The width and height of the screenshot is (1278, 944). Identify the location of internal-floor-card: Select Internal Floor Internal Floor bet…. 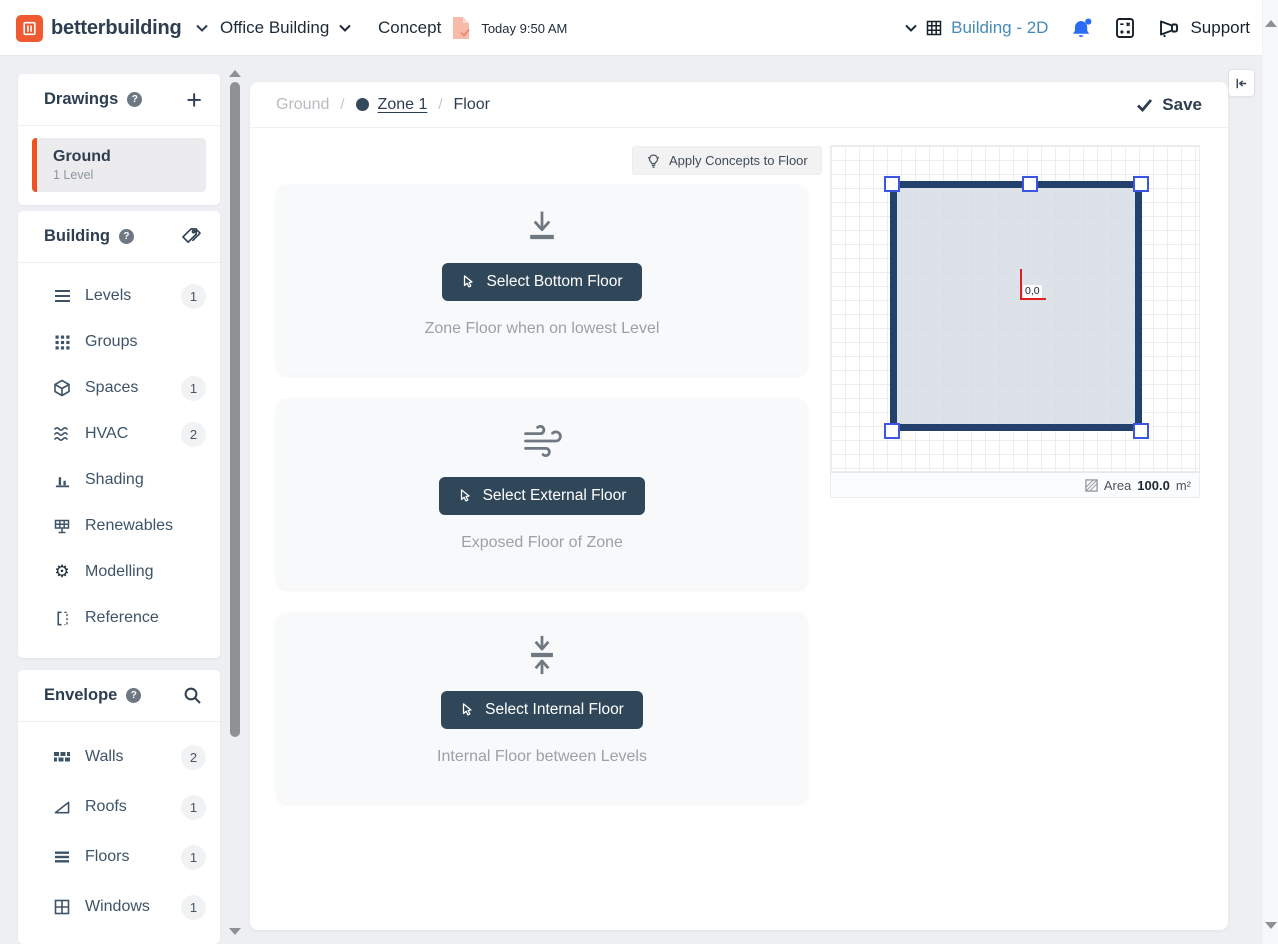
(542, 708).